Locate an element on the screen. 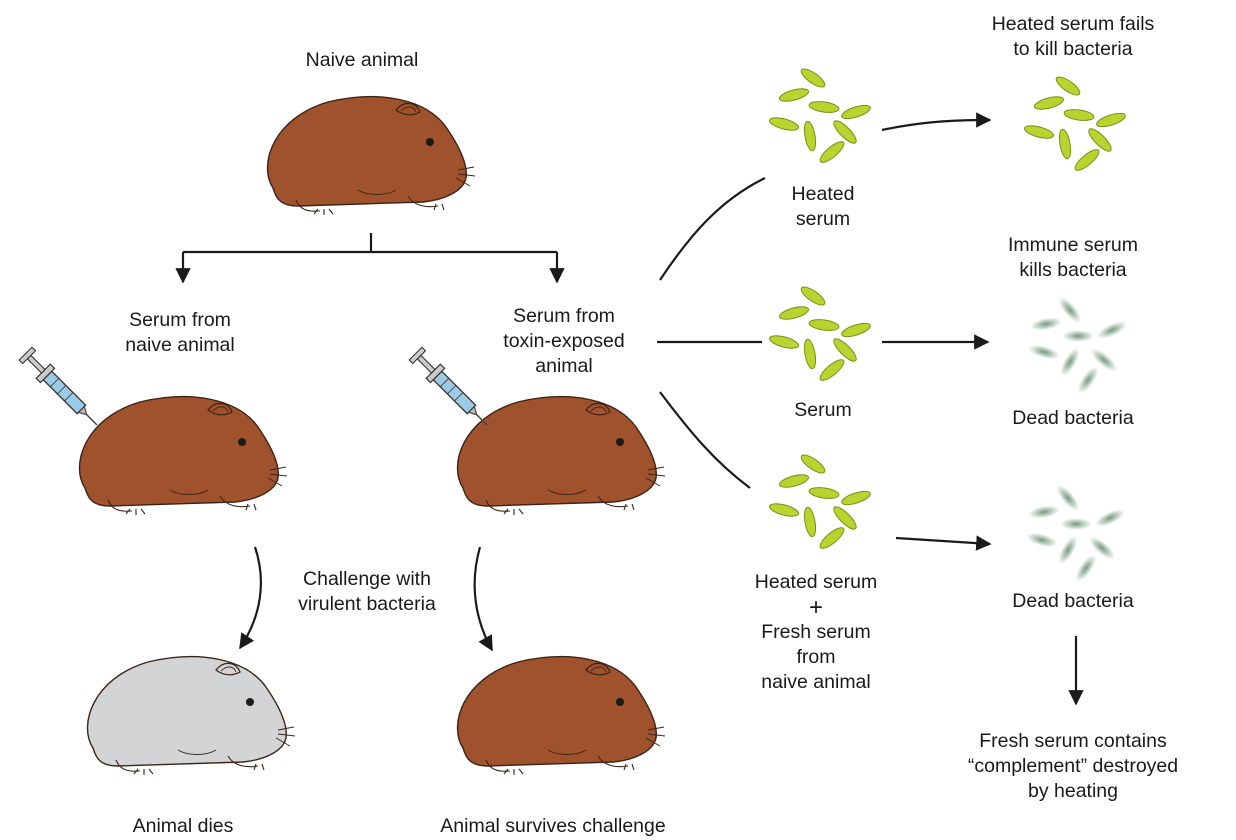  bacteria-heated-plus-fresh is located at coordinates (820, 501).